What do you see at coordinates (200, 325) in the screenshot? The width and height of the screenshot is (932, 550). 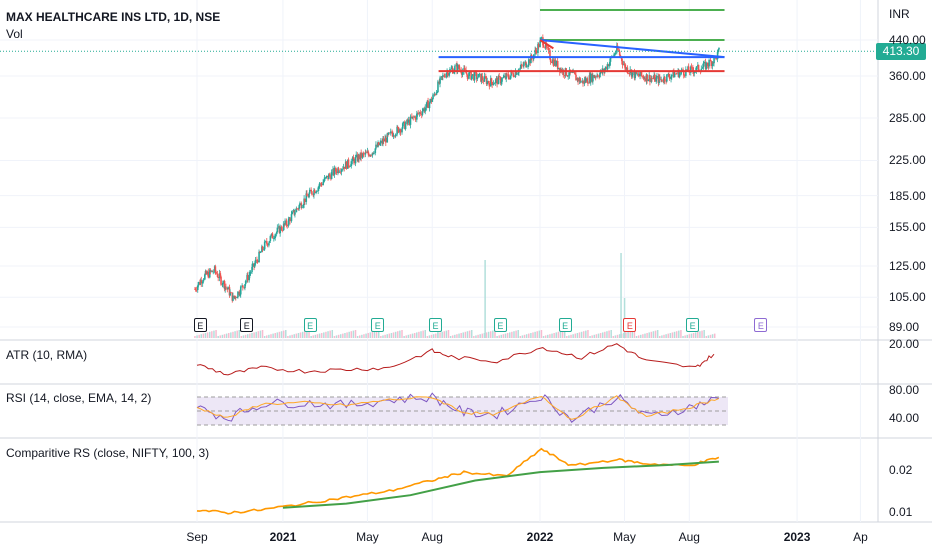 I see `earnings-marker: E` at bounding box center [200, 325].